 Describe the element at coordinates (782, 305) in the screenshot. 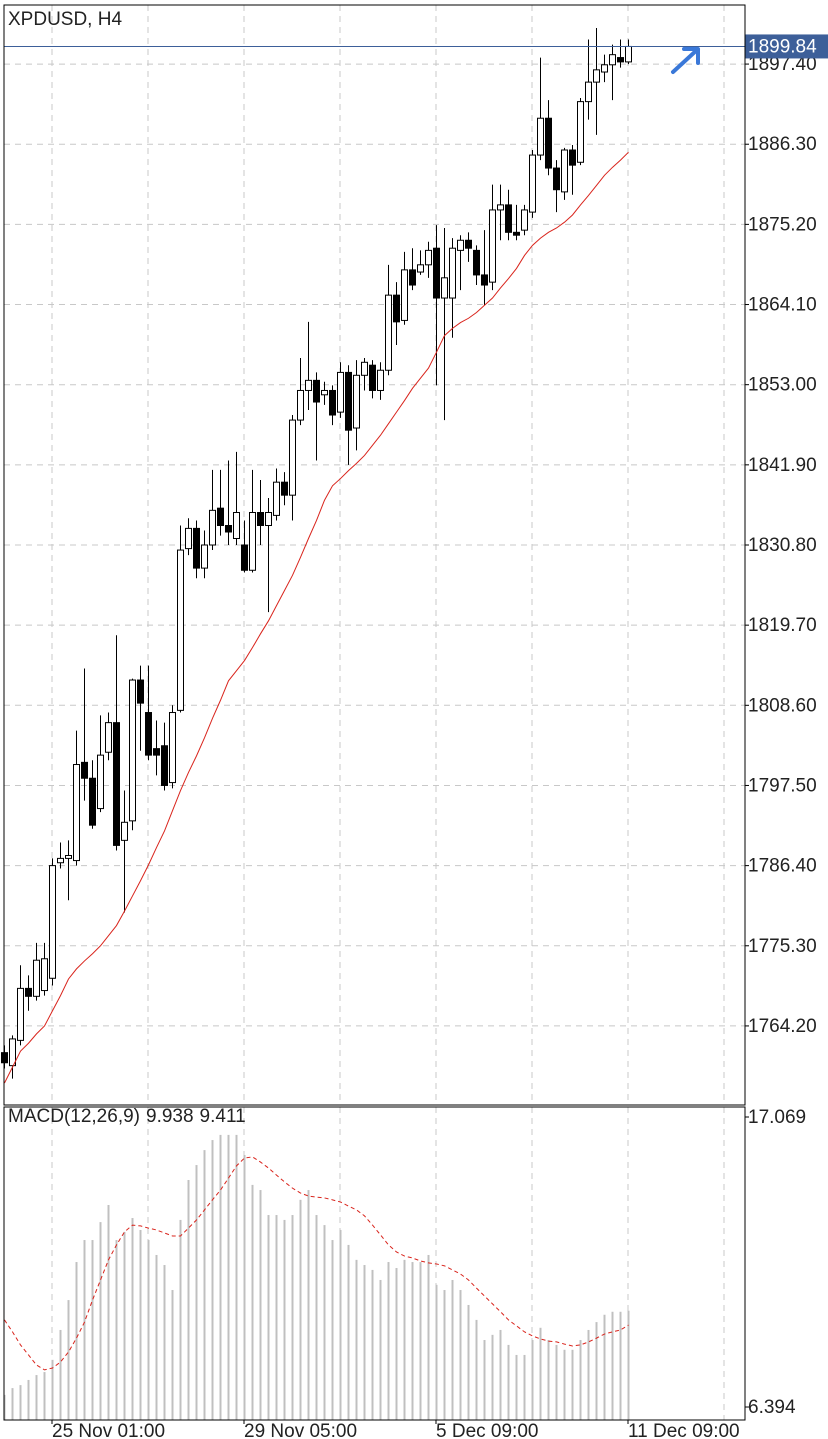

I see `y-tick-label: 1864.10` at that location.